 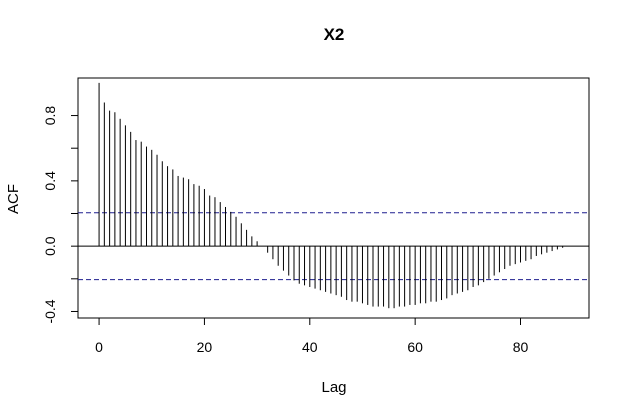 I want to click on y-tick-label: -0.4, so click(x=50, y=311).